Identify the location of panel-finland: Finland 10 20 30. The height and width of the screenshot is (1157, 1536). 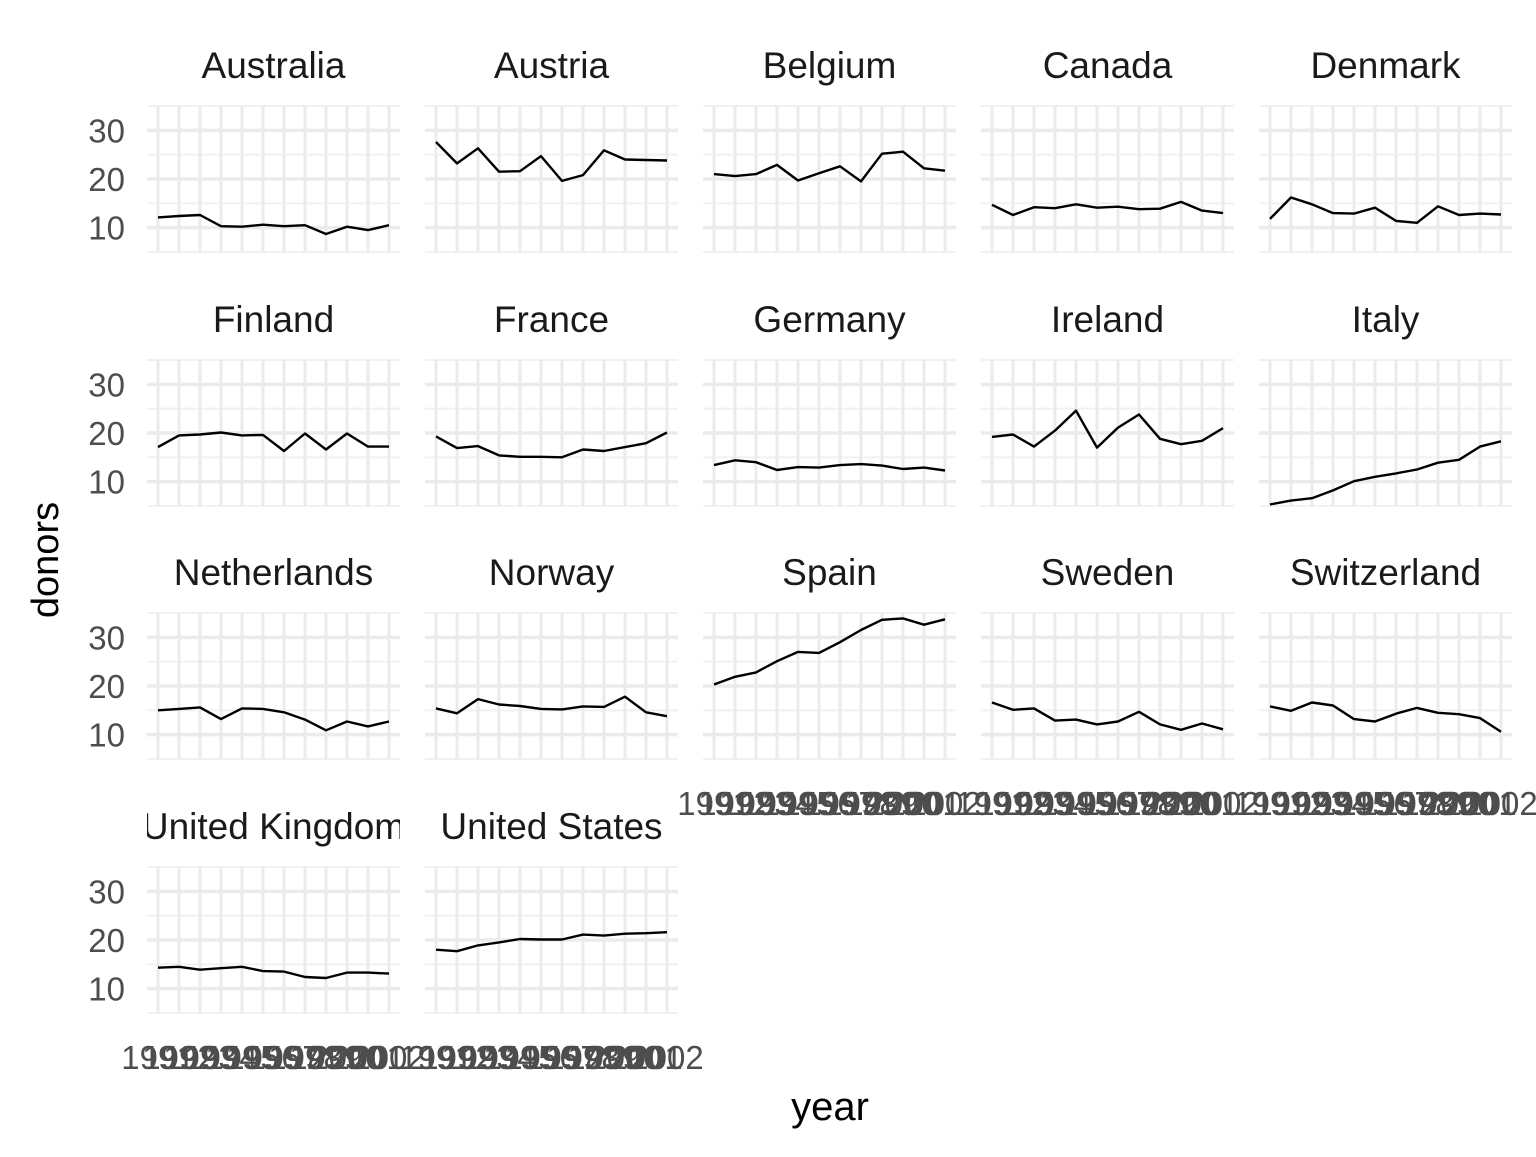
(244, 403).